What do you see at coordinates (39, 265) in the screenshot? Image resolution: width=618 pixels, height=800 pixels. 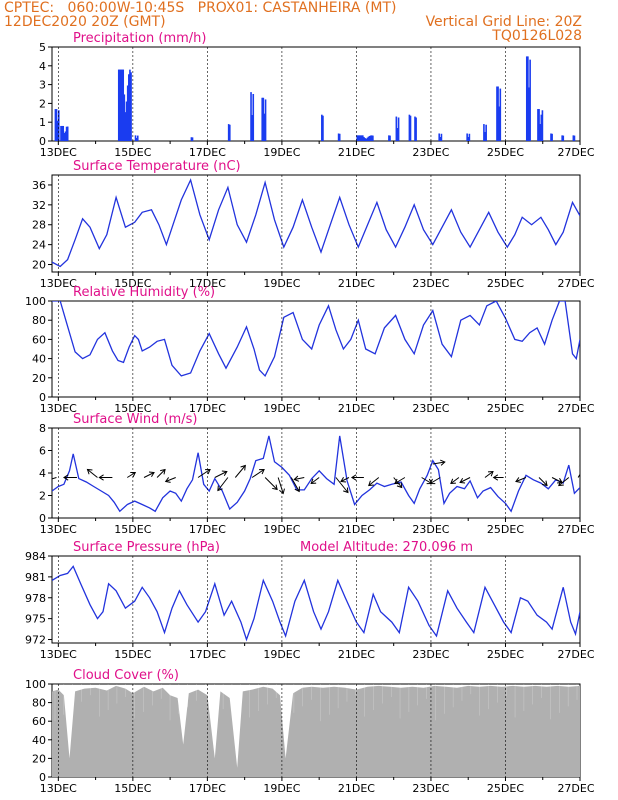 I see `y-tick-label: 20` at bounding box center [39, 265].